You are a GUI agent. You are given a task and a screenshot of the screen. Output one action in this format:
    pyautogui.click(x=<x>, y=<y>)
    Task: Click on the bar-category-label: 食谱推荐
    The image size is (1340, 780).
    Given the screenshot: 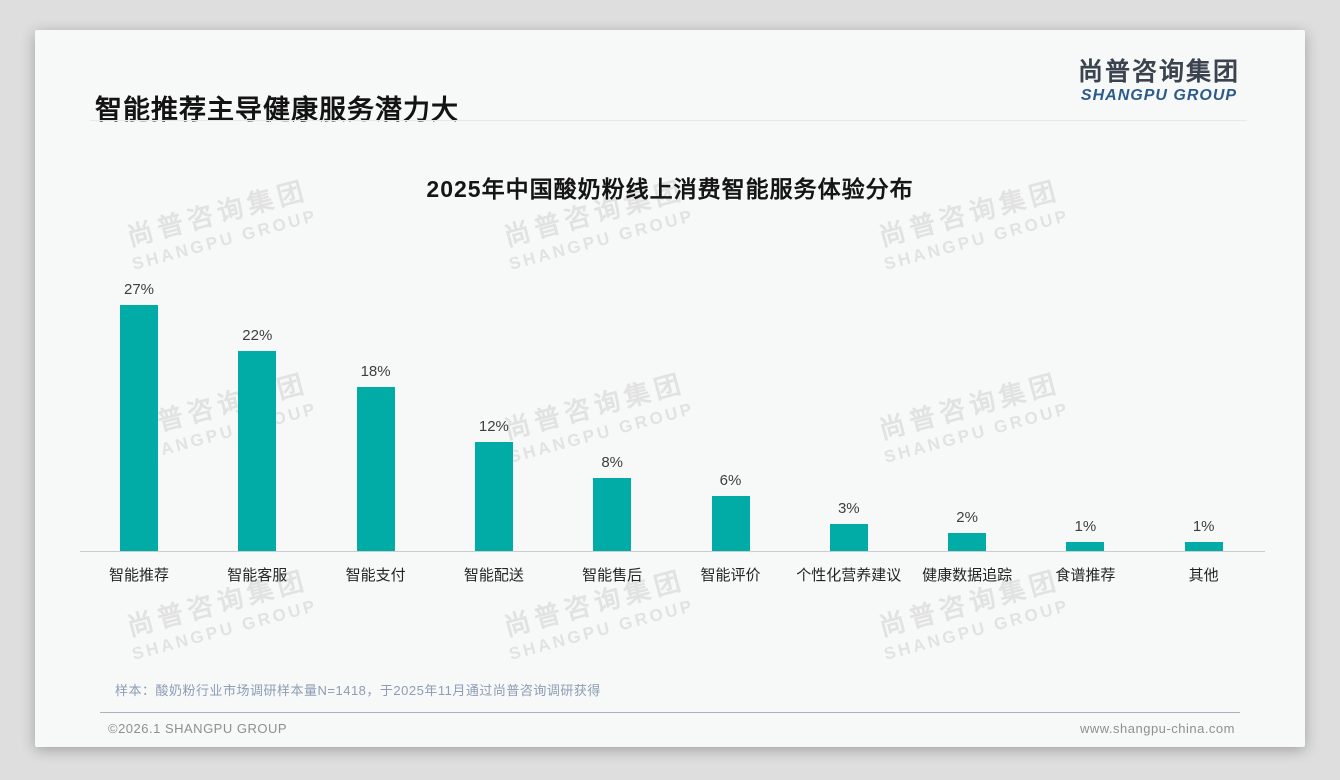 What is the action you would take?
    pyautogui.click(x=1085, y=575)
    